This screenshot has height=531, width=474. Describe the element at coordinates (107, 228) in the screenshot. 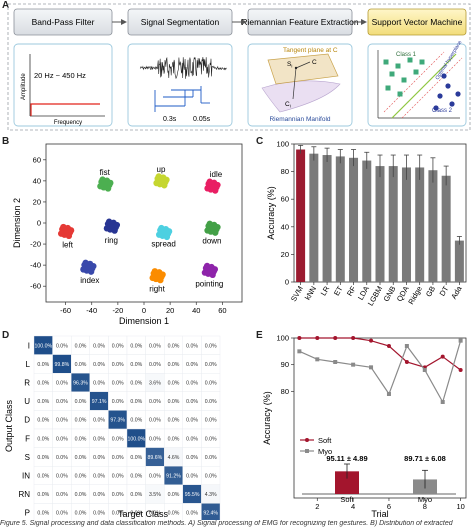

I see `tsne-point-ring` at that location.